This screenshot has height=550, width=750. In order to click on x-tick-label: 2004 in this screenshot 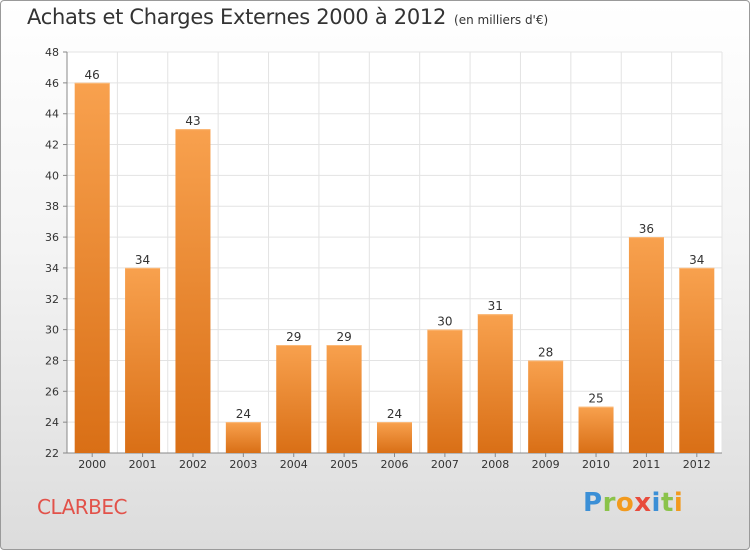, I will do `click(294, 464)`.